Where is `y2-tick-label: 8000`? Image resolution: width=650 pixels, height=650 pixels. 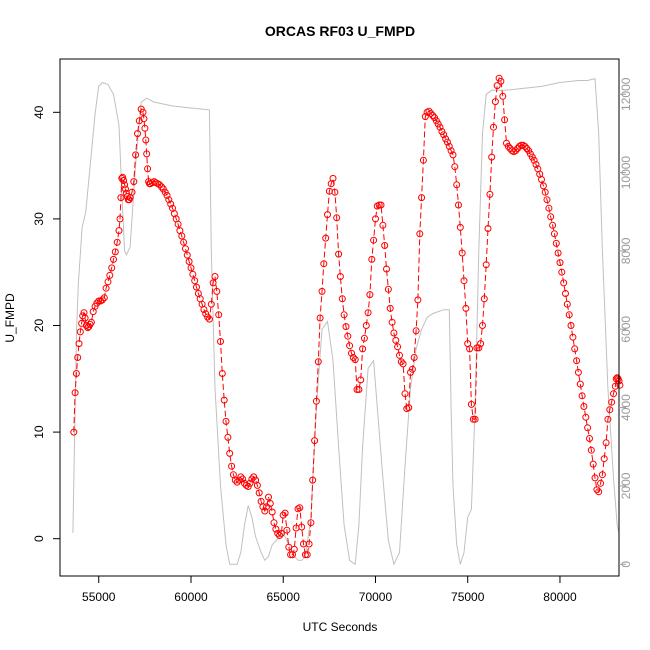 y2-tick-label: 8000 is located at coordinates (626, 250).